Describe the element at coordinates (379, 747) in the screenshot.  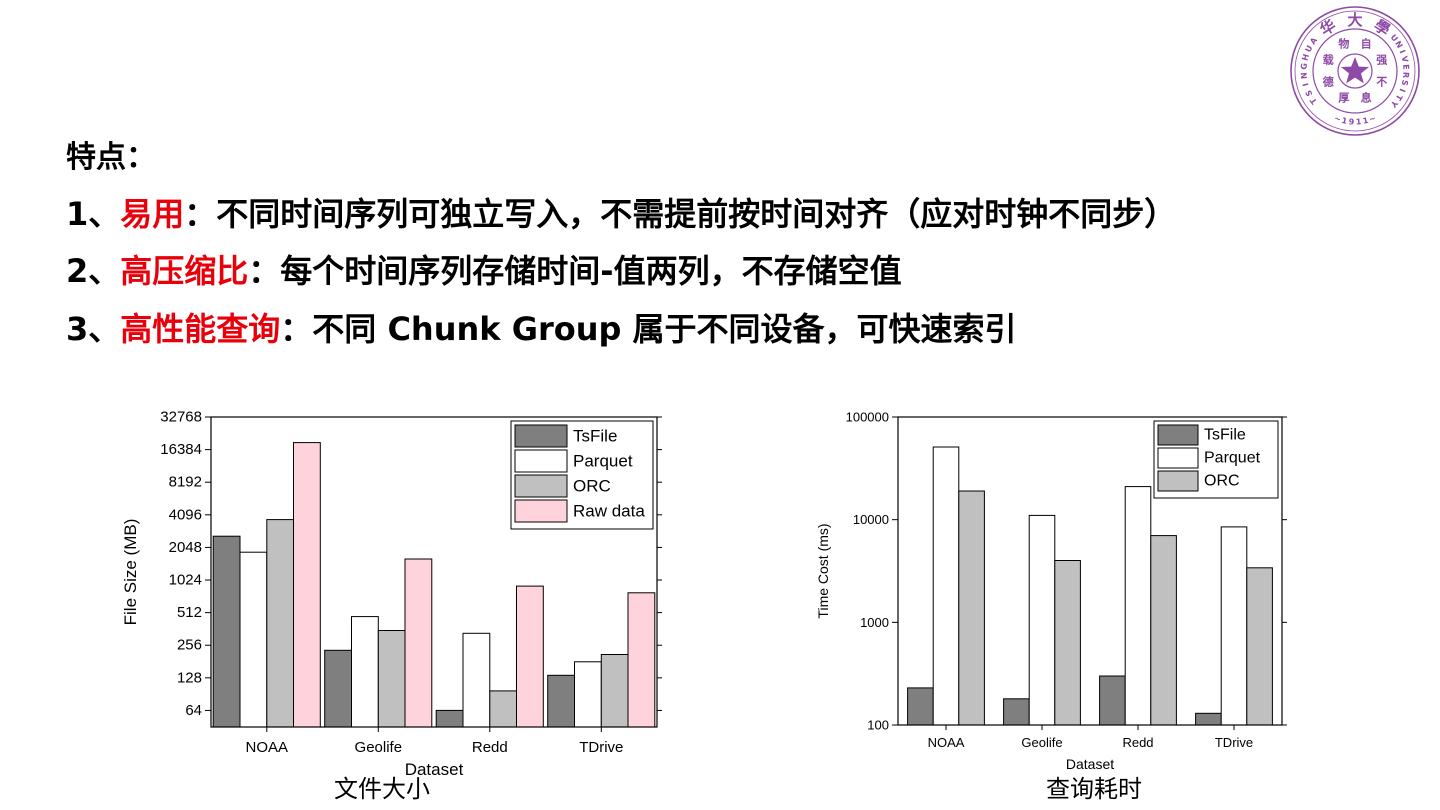
I see `x-tick-label: Geolife` at that location.